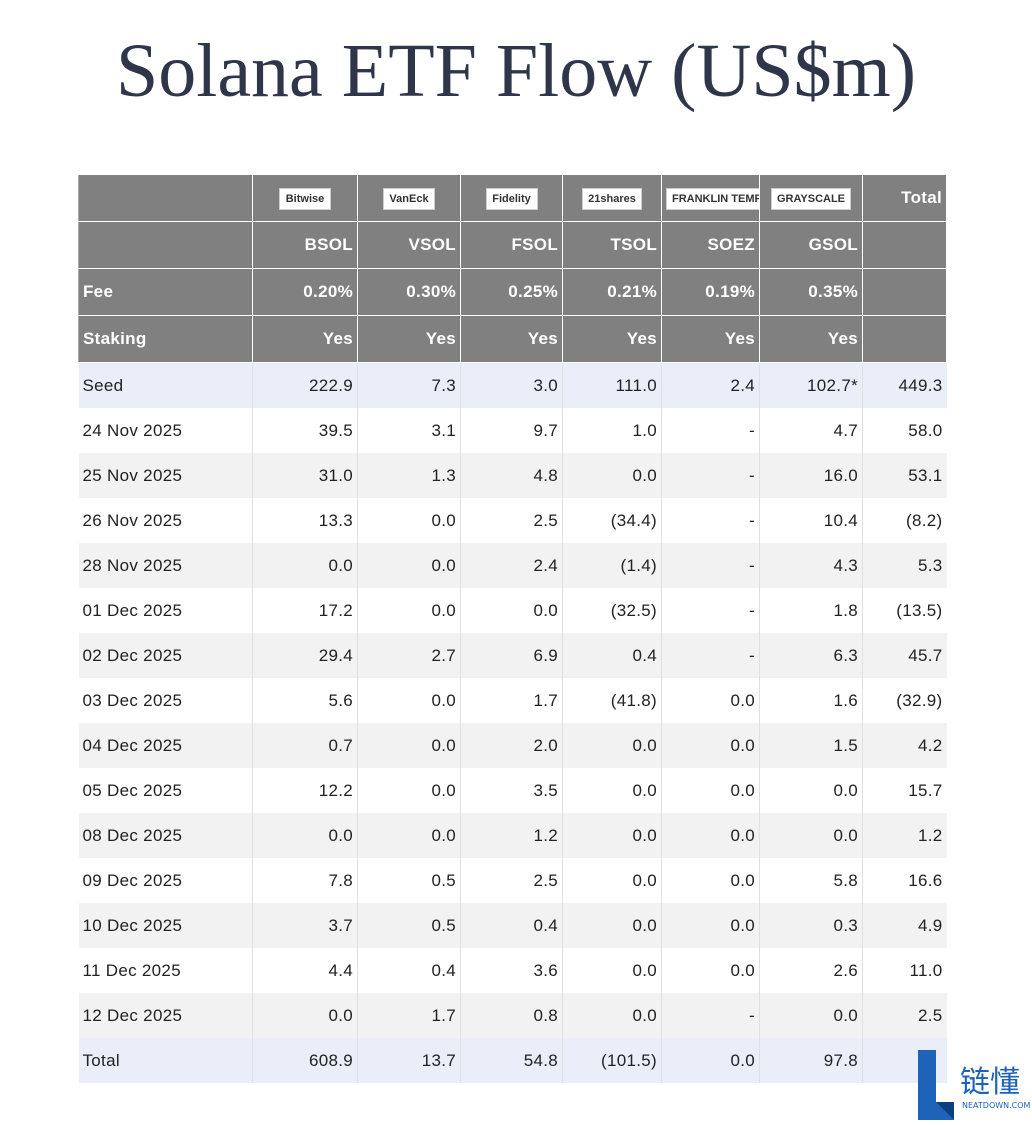 The width and height of the screenshot is (1032, 1125). Describe the element at coordinates (612, 430) in the screenshot. I see `flow-value: 1.0` at that location.